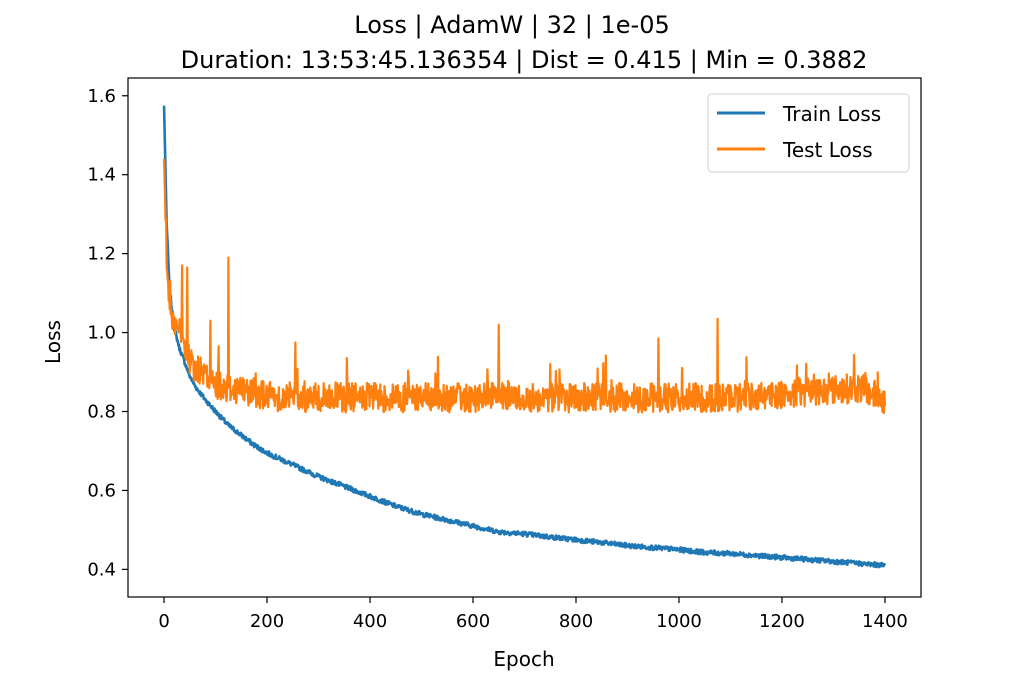 This screenshot has height=682, width=1024. I want to click on y-tick-label: 1.2, so click(101, 254).